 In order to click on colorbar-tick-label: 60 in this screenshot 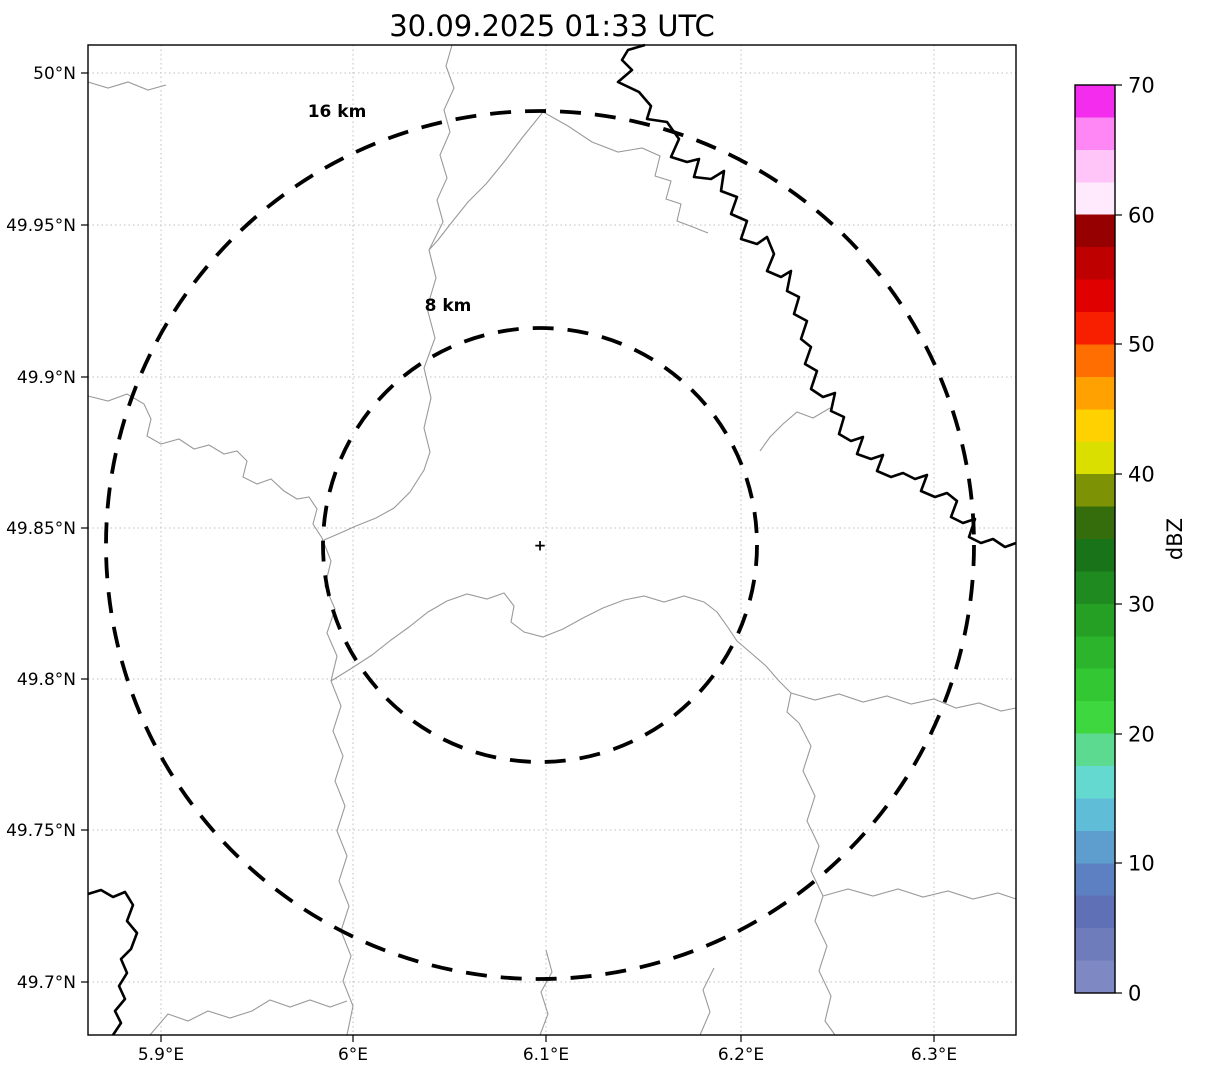, I will do `click(1141, 215)`.